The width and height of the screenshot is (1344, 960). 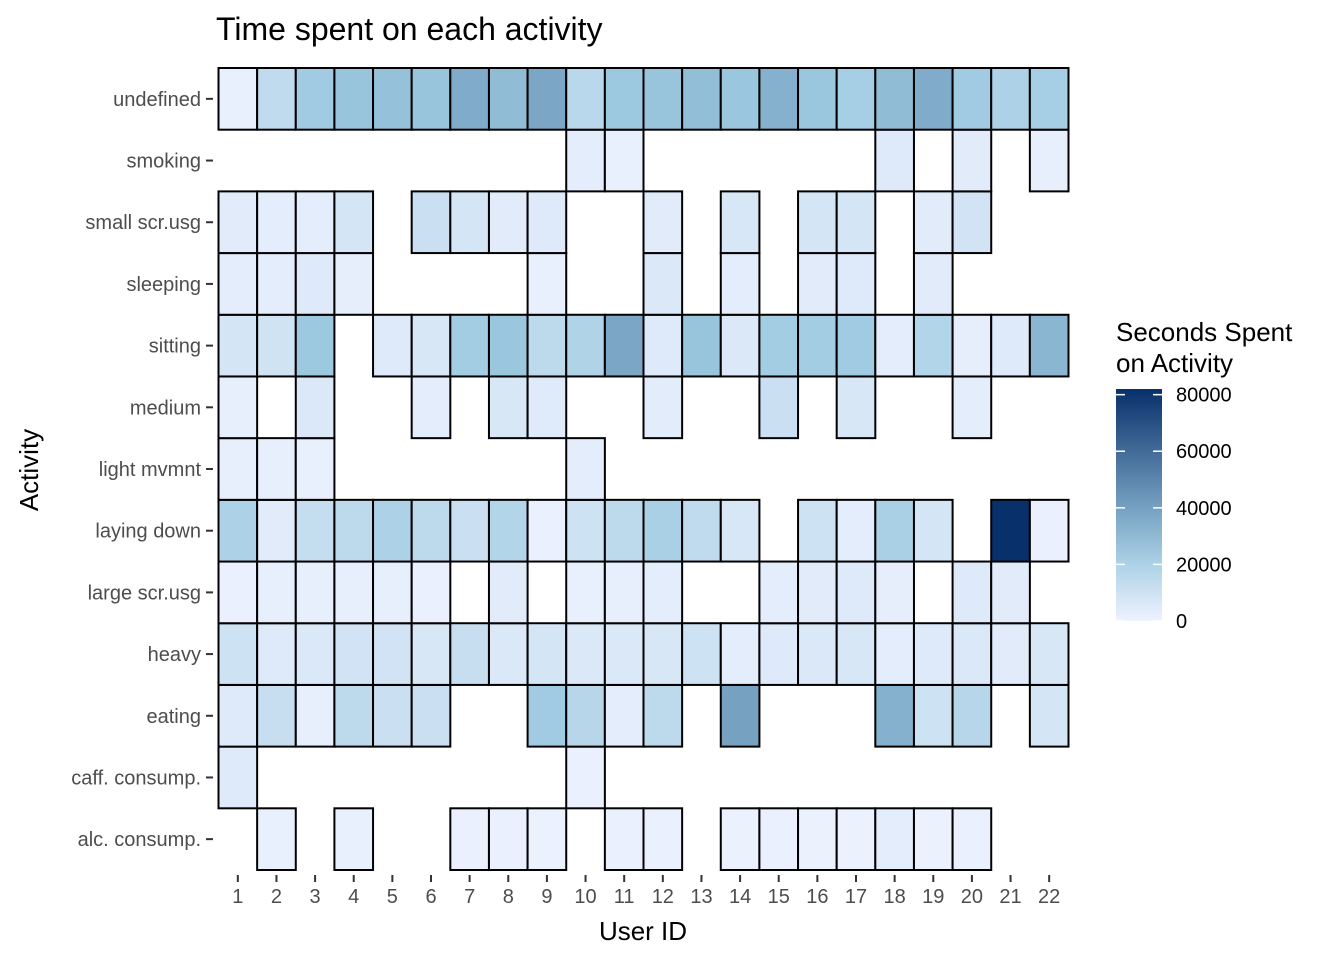 I want to click on y-tick-label-light-mvmnt: light mvmnt, so click(x=150, y=470).